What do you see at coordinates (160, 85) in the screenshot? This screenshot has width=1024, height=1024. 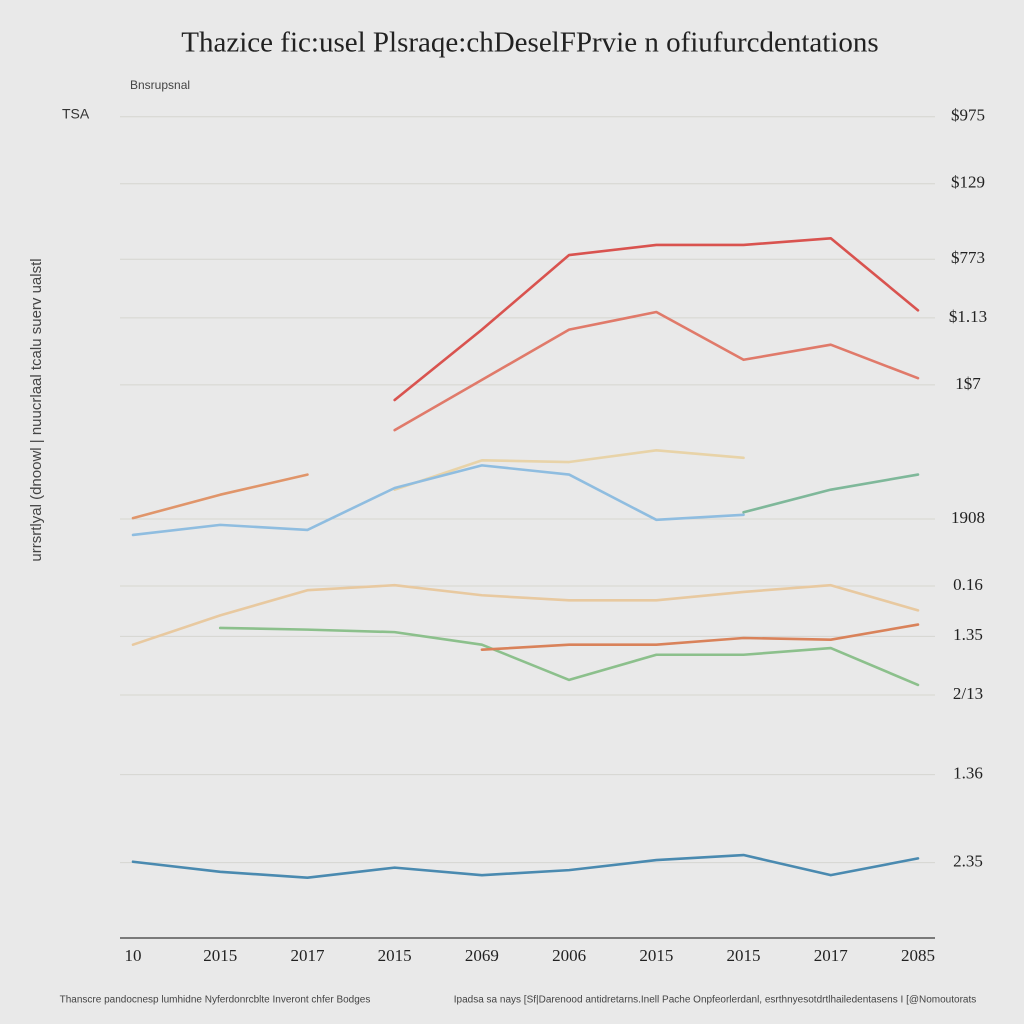 I see `chart-subtitle: Bnsrupsnal` at bounding box center [160, 85].